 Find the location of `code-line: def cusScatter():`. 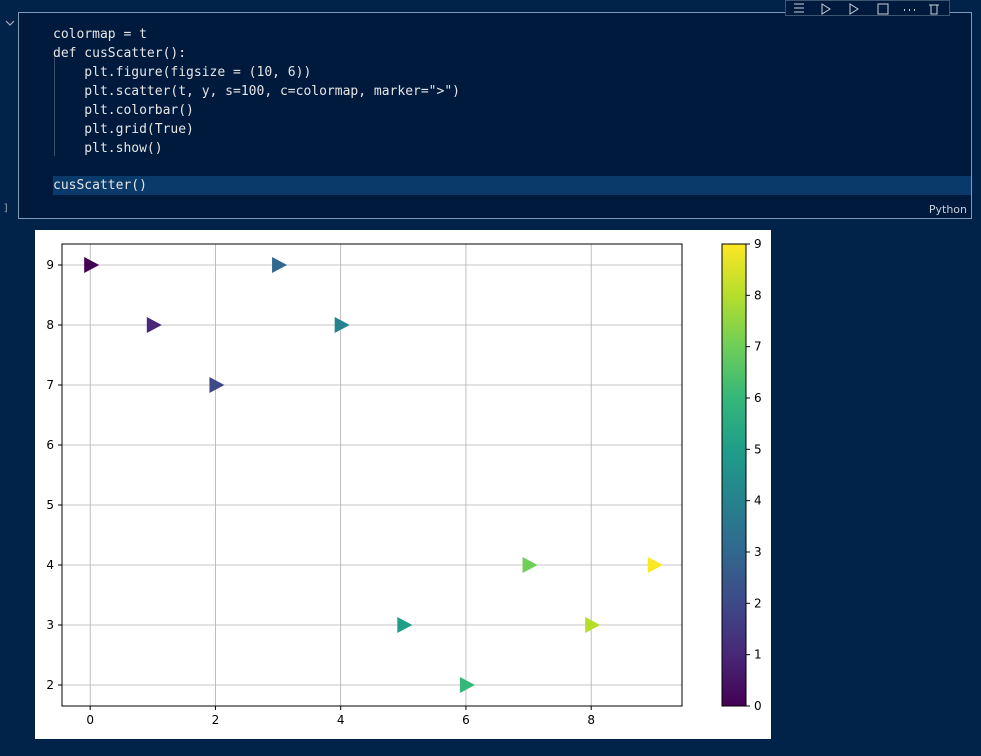

code-line: def cusScatter(): is located at coordinates (120, 53).